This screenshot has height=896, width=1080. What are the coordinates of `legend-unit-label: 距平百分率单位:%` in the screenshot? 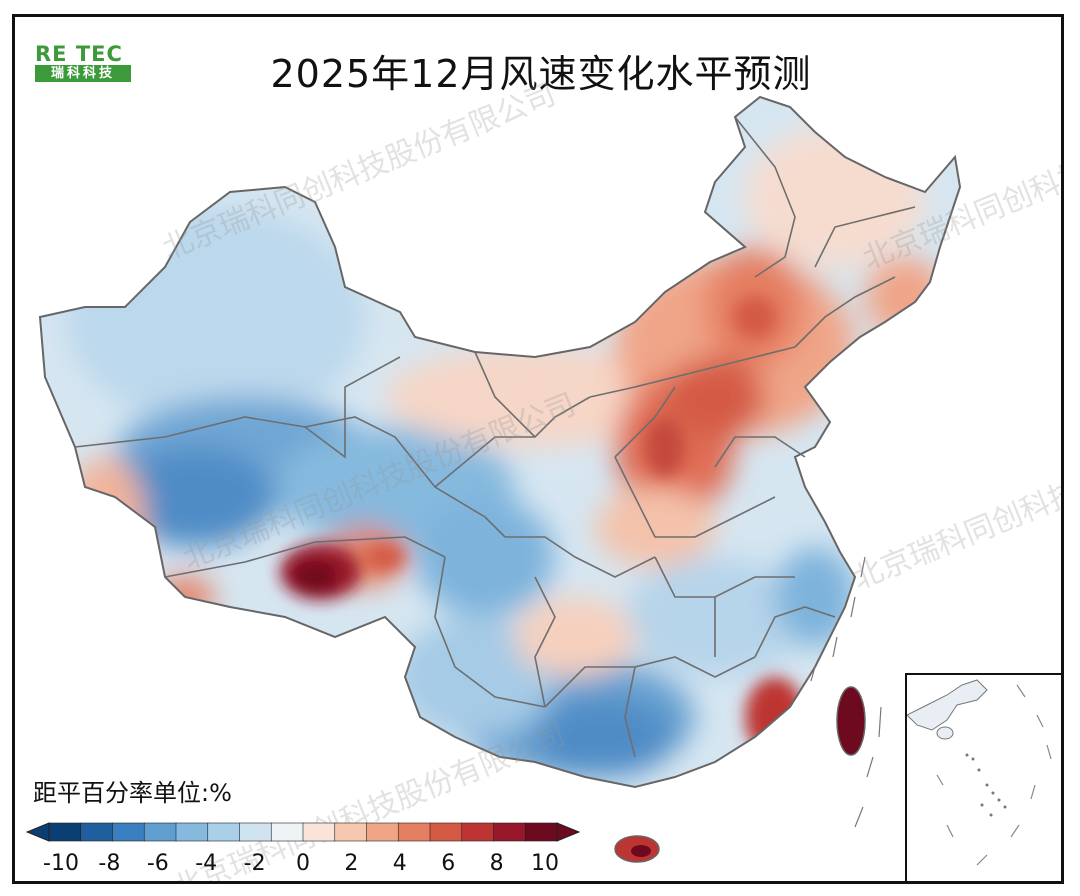 It's located at (132, 793).